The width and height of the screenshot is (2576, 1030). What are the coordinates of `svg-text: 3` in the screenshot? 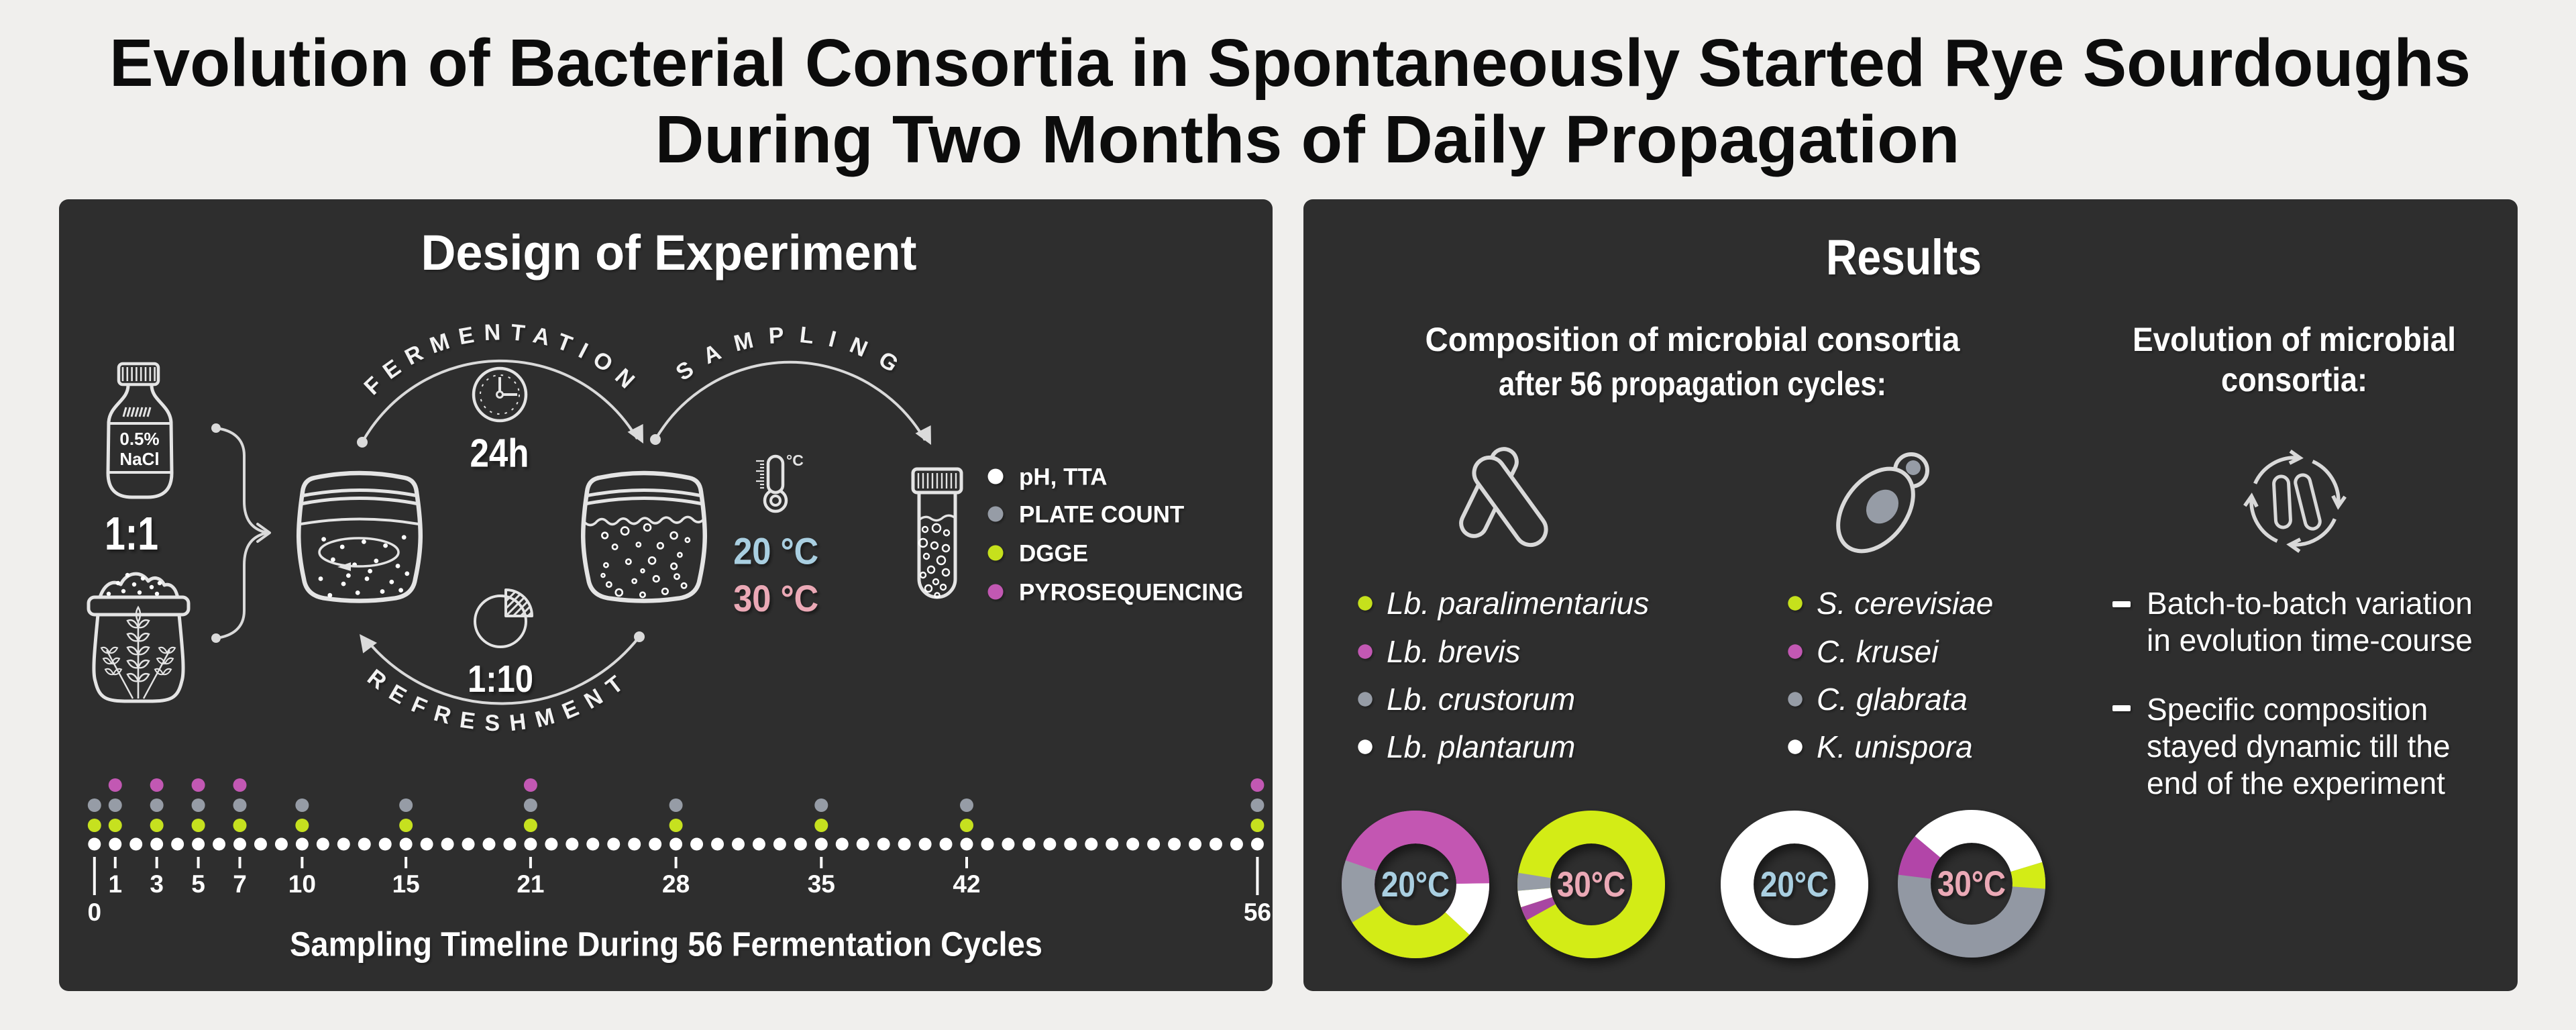 It's located at (157, 884).